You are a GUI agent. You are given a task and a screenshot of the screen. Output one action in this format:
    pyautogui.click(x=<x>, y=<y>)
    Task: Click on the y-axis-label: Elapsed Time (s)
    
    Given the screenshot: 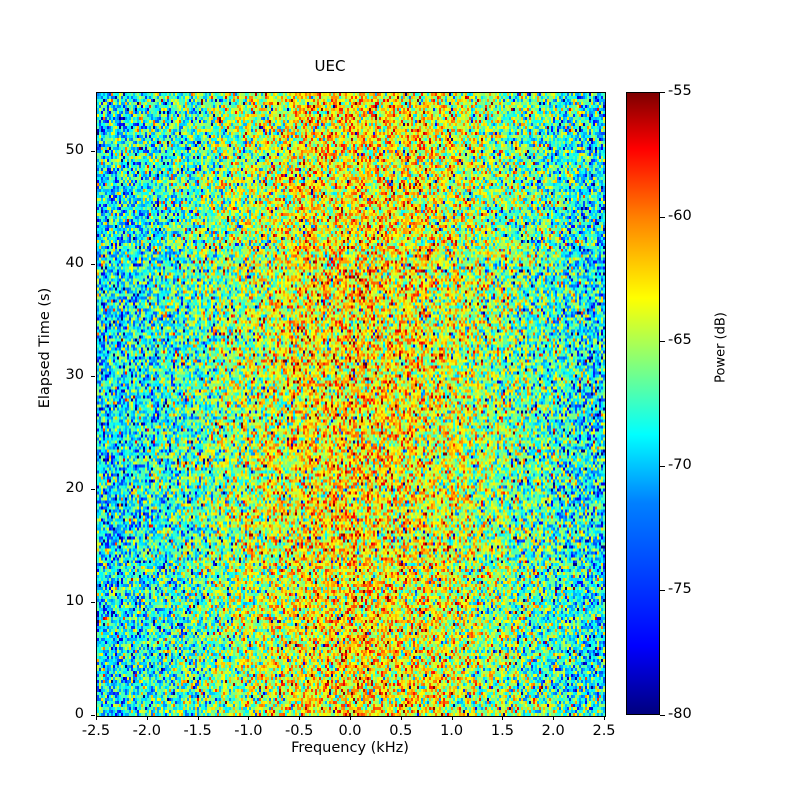 What is the action you would take?
    pyautogui.click(x=45, y=348)
    